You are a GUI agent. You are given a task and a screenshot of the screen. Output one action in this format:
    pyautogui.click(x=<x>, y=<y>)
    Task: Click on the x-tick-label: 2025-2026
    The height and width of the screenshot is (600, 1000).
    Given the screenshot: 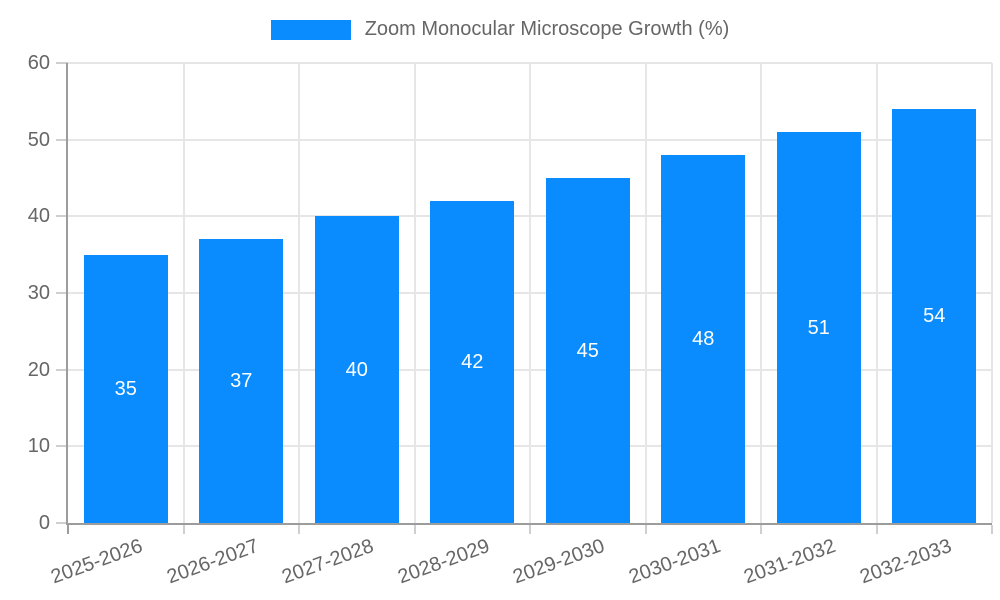 What is the action you would take?
    pyautogui.click(x=97, y=561)
    